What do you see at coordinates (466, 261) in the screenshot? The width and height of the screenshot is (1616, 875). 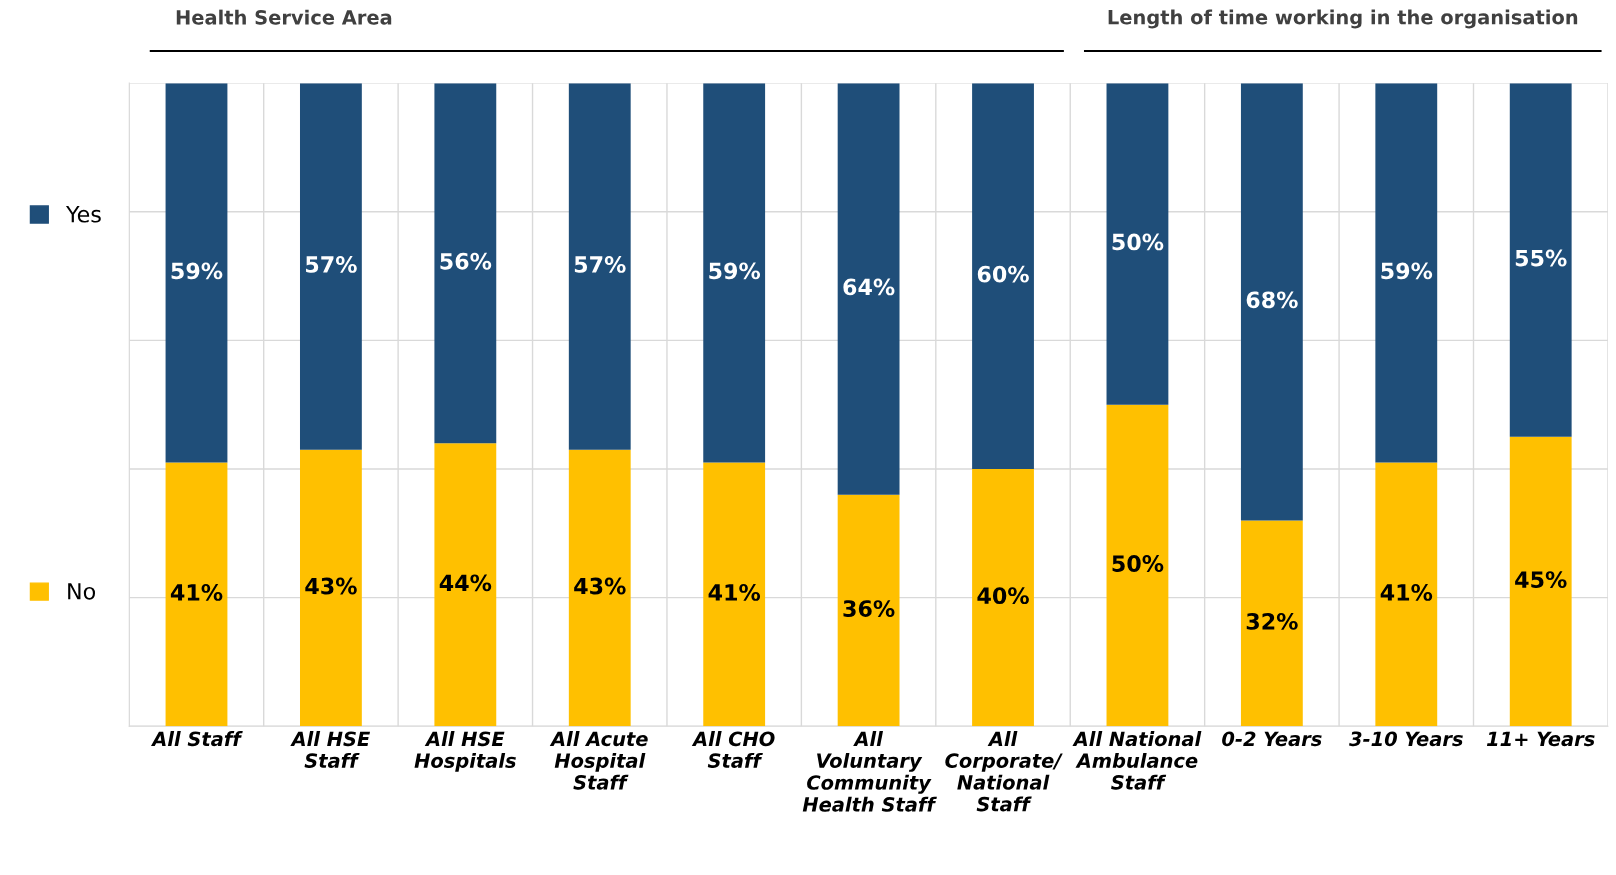 I see `data-label: 56%` at bounding box center [466, 261].